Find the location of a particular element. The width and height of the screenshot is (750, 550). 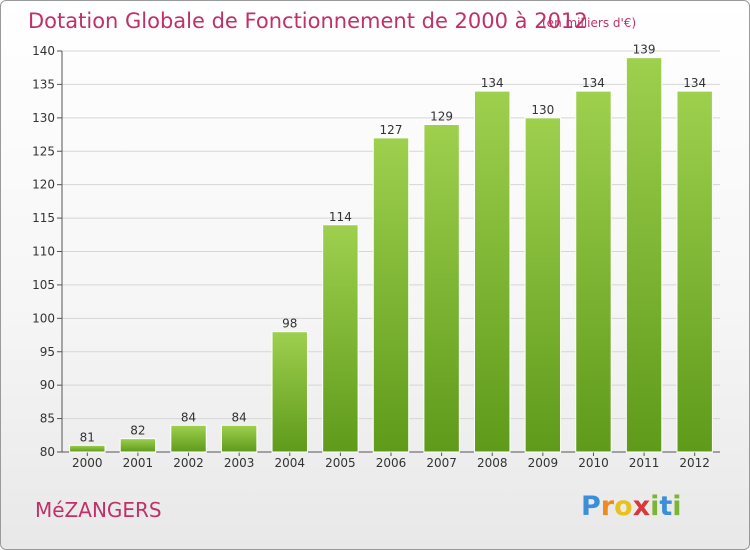

y-tick-label: 130 is located at coordinates (43, 118).